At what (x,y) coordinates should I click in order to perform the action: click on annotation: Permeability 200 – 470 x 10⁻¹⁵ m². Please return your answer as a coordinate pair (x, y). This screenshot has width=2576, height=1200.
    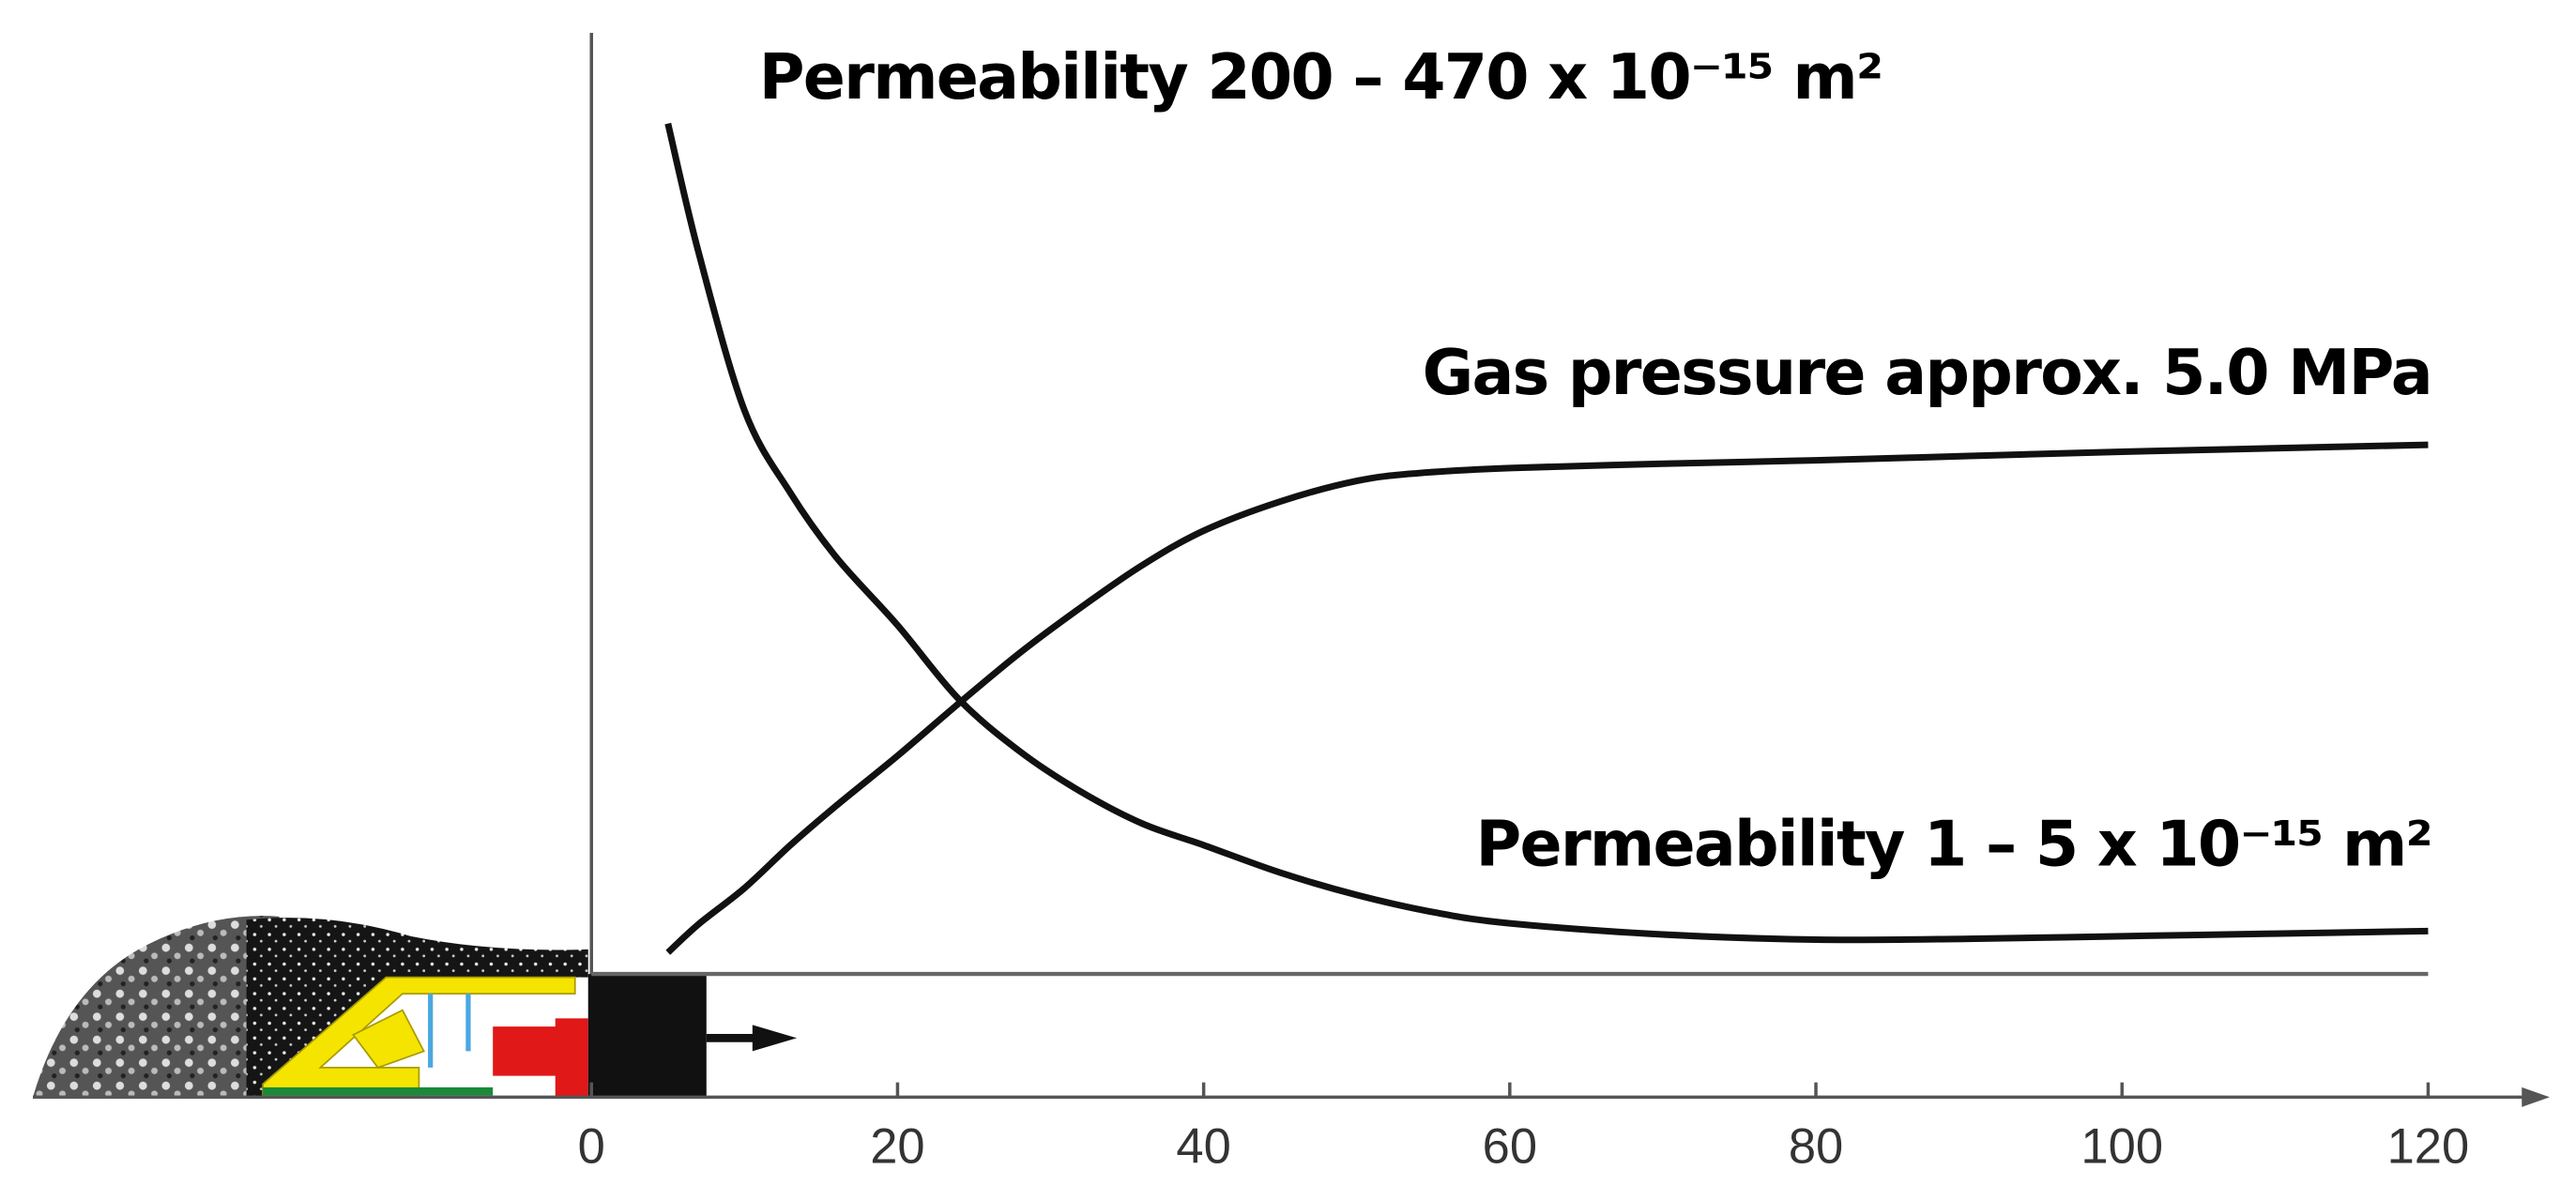
    Looking at the image, I should click on (1320, 77).